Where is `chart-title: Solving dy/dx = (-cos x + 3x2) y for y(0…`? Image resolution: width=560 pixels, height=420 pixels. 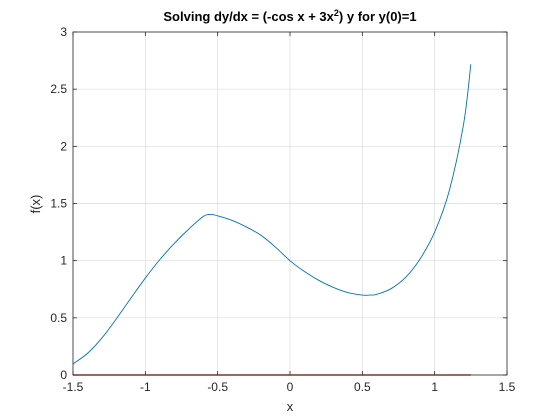 chart-title: Solving dy/dx = (-cos x + 3x2) y for y(0… is located at coordinates (289, 16).